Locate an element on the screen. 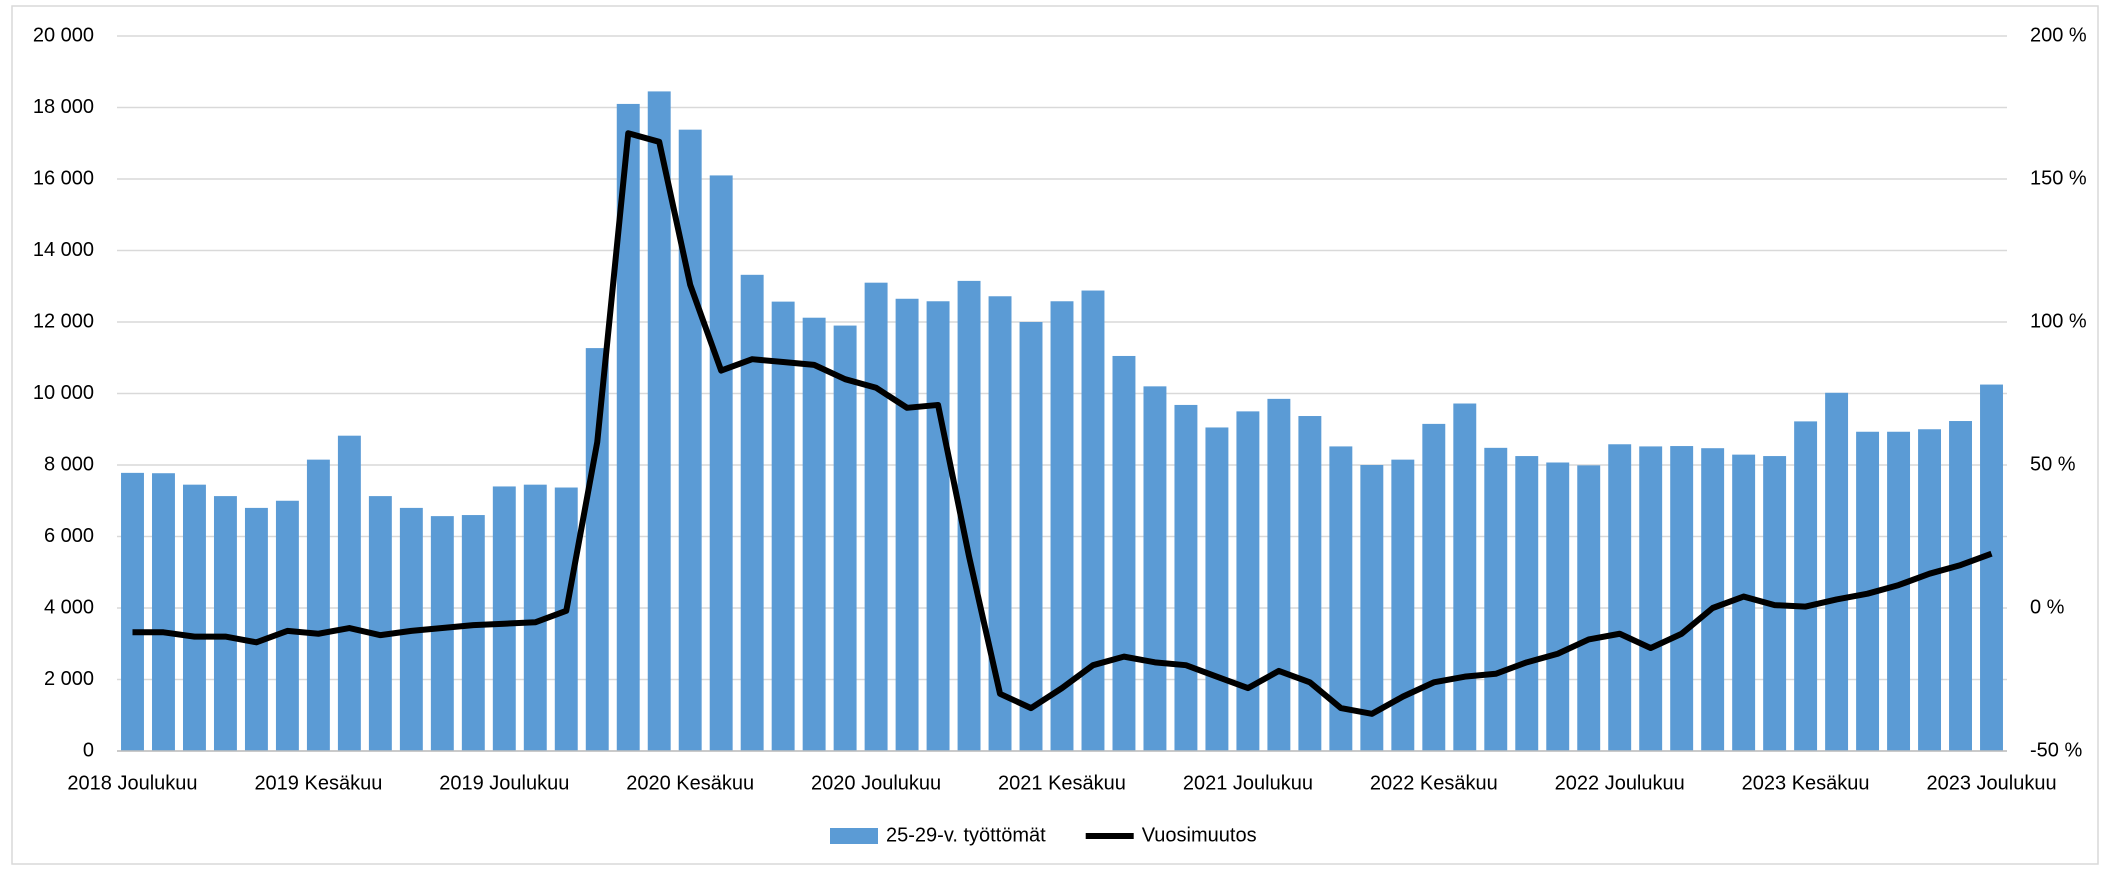 The image size is (2107, 870). y-tick-label: 20 000 is located at coordinates (63, 35).